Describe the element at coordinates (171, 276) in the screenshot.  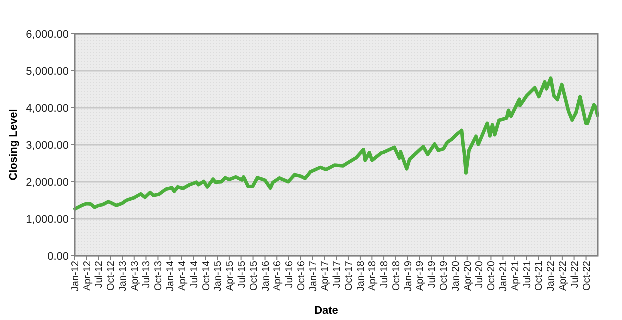
I see `x-tick-label: Jan-14` at that location.